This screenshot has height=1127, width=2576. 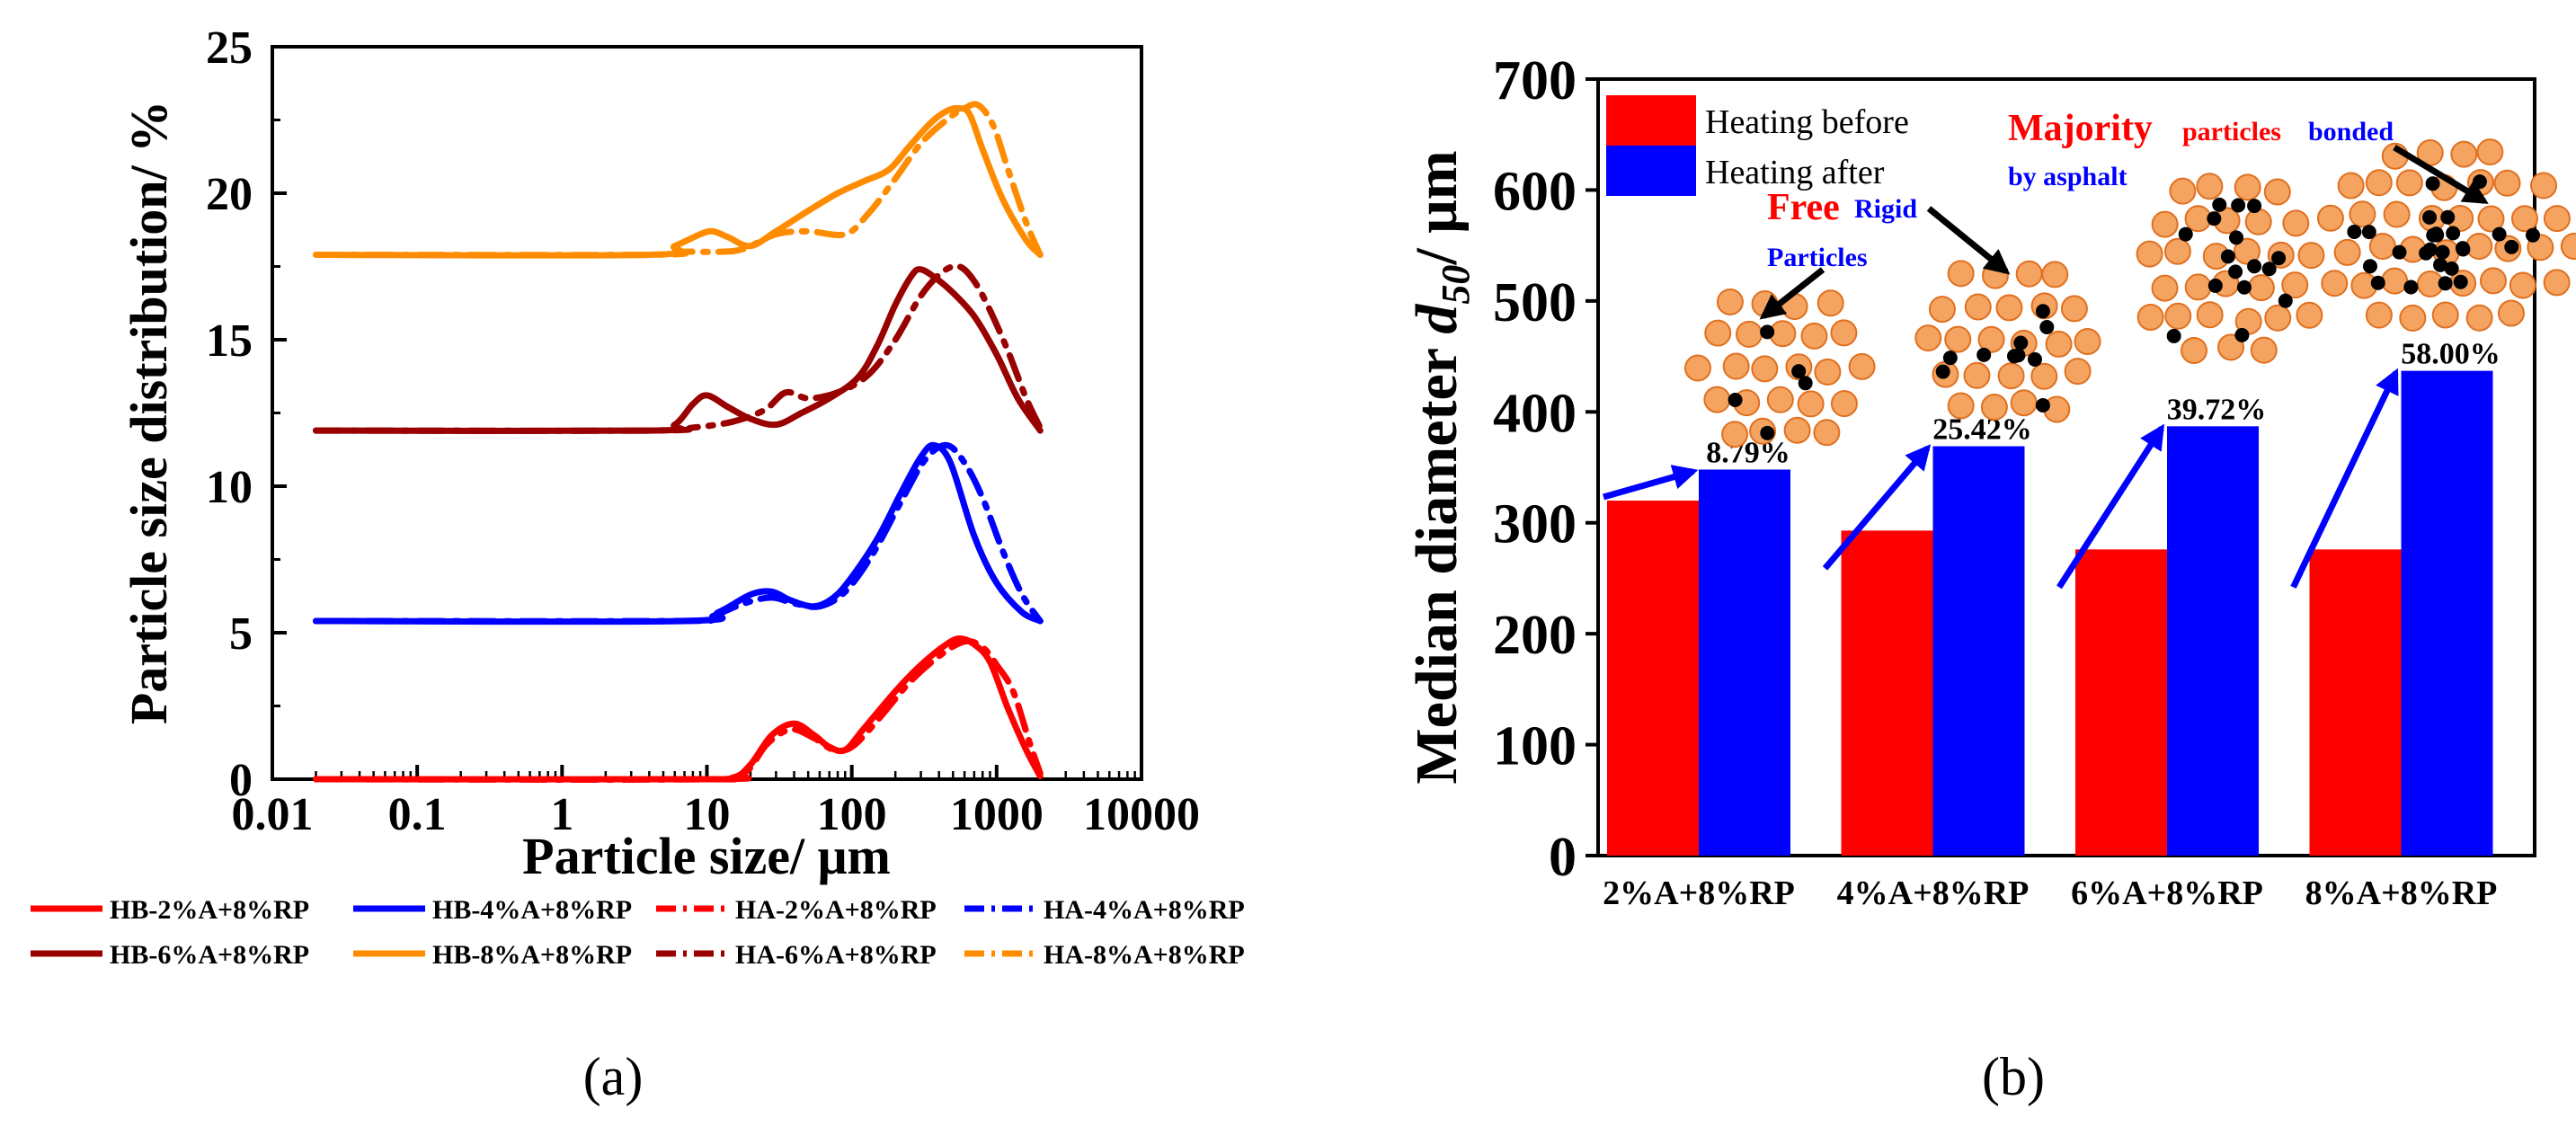 I want to click on chart-a-xtick-label: 1000, so click(x=997, y=814).